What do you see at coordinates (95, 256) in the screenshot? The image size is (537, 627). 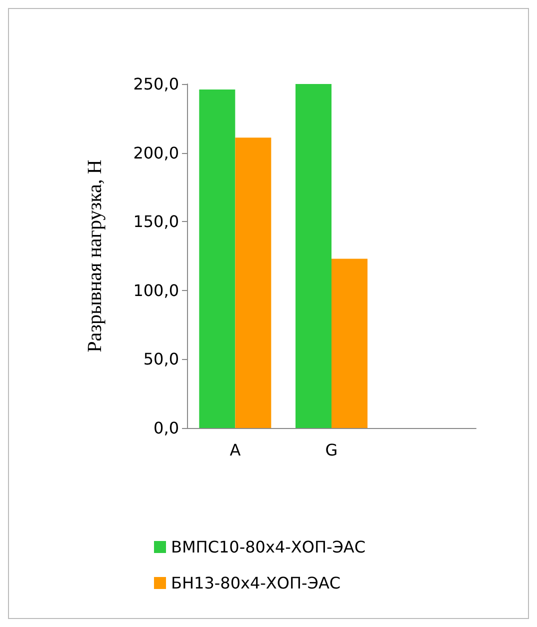 I see `y-axis-title: Разрывная нагрузка, Н` at bounding box center [95, 256].